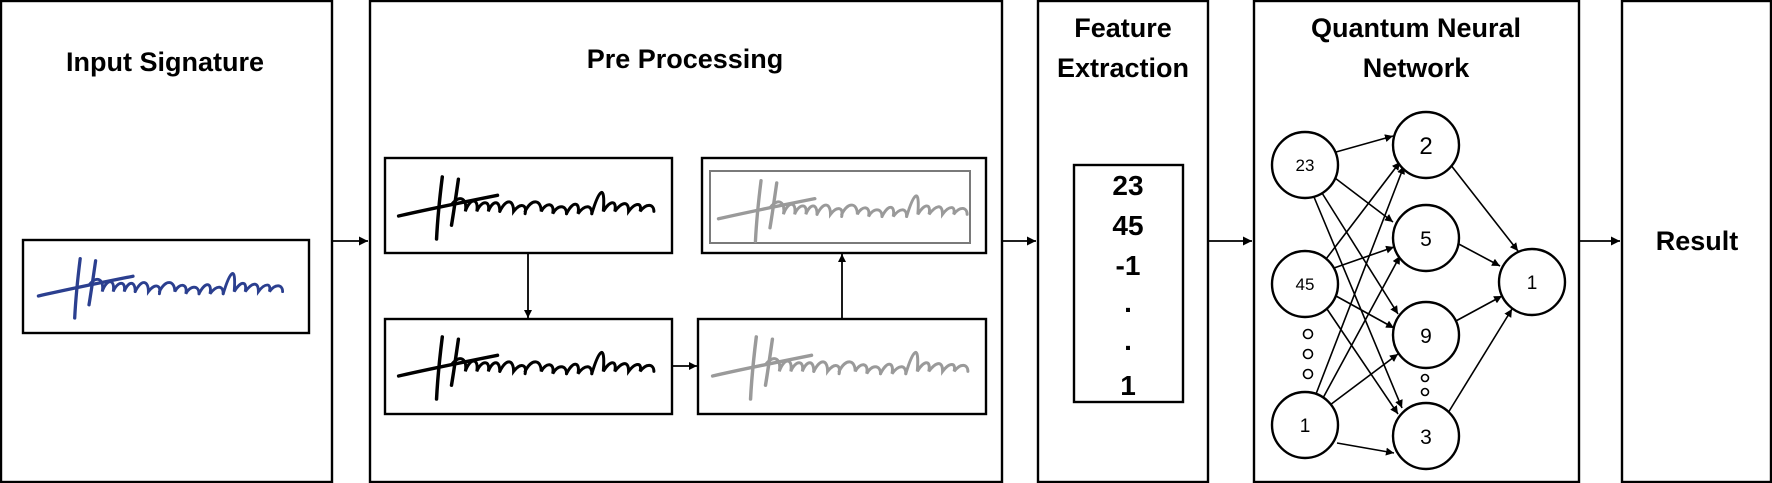 Image resolution: width=1772 pixels, height=483 pixels. Describe the element at coordinates (1127, 225) in the screenshot. I see `feature-value: 45` at that location.